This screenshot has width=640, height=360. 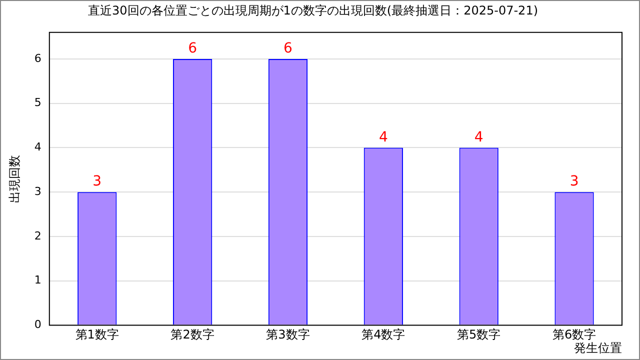 I want to click on x-tick-label: 第4数字, so click(x=384, y=335).